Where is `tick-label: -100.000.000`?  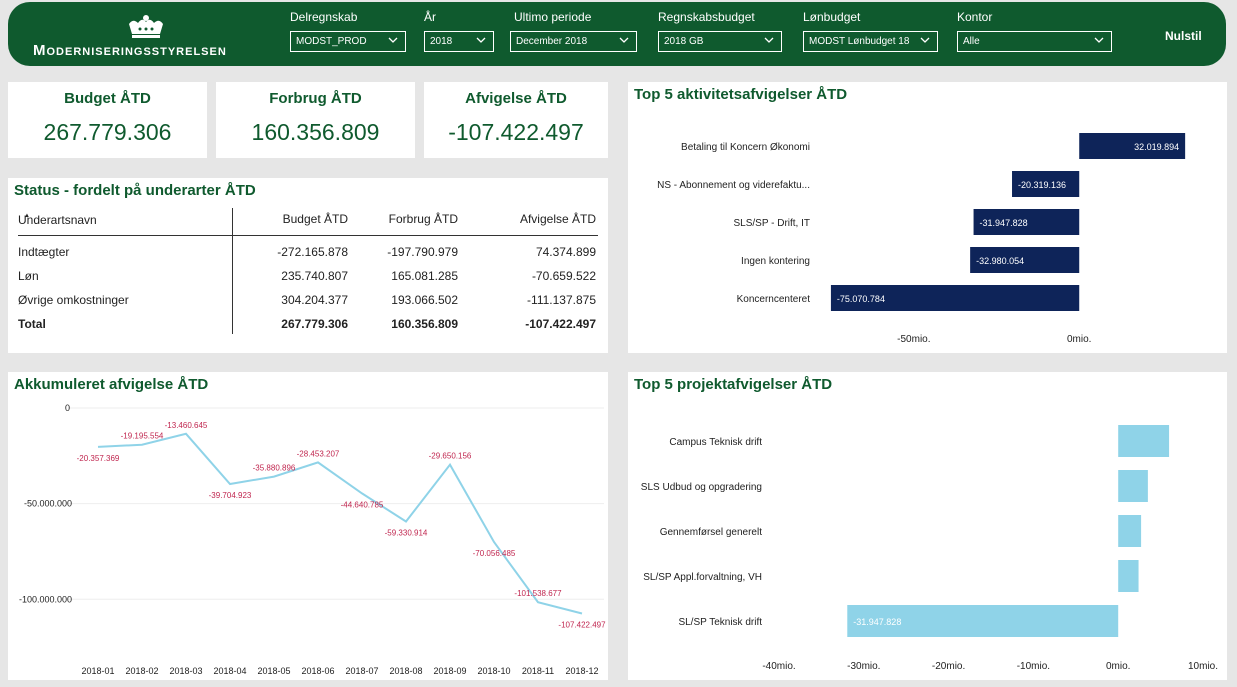 tick-label: -100.000.000 is located at coordinates (45, 599).